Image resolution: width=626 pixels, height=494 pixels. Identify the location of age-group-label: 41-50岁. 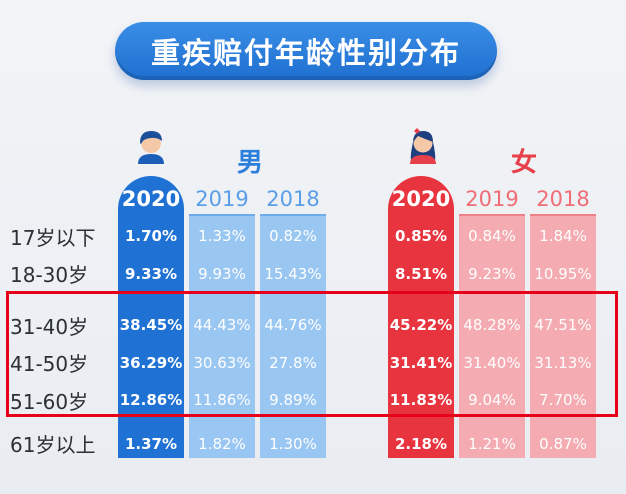
(49, 364).